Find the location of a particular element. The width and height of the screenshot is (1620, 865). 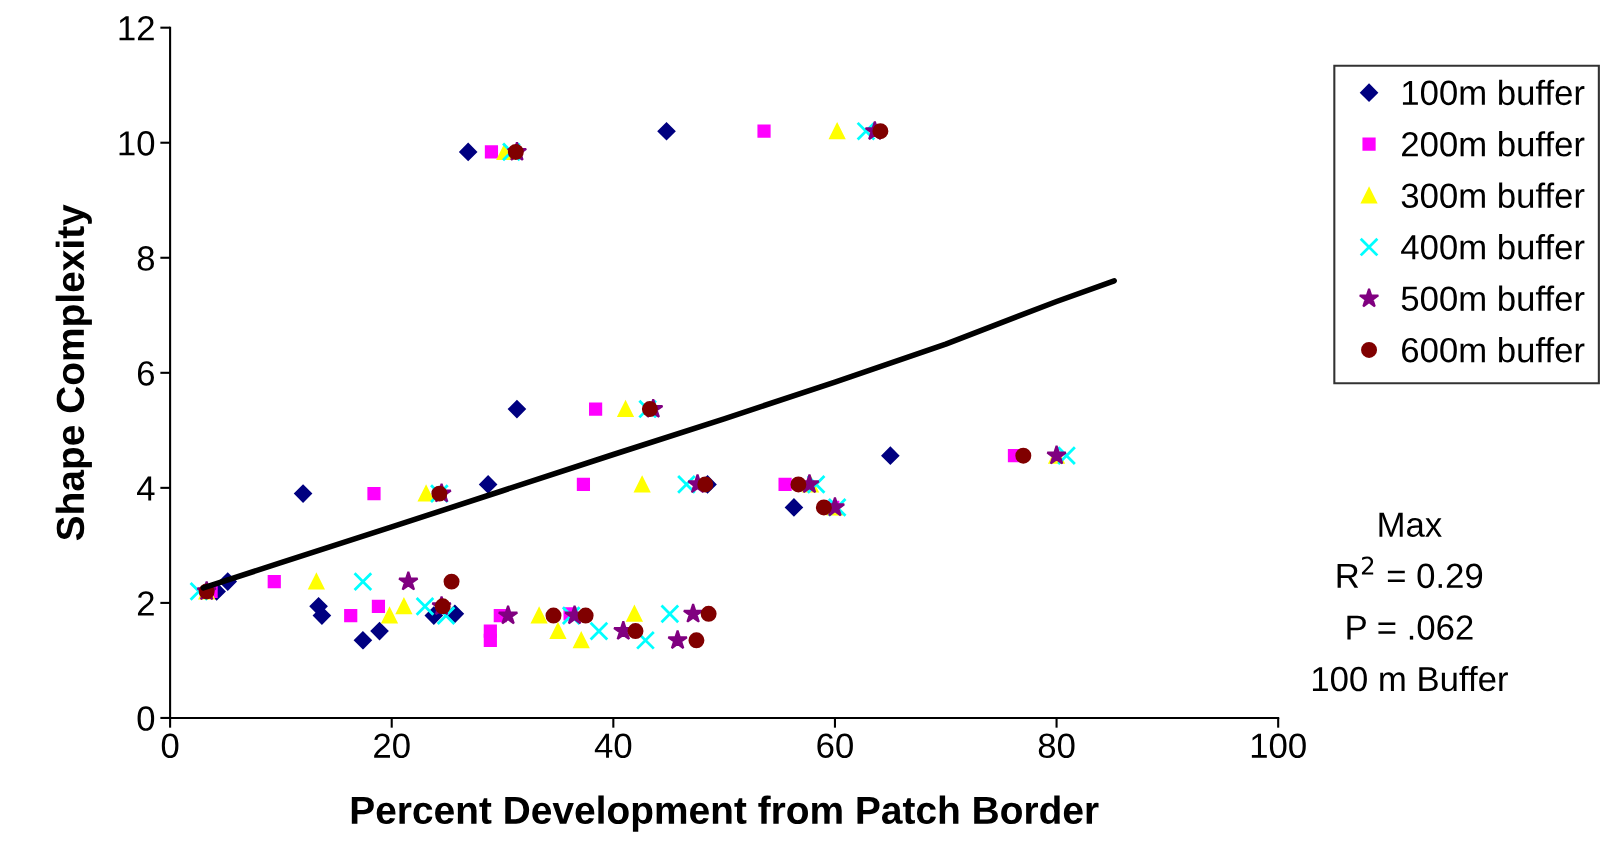

x-tick-label: 60 is located at coordinates (835, 746).